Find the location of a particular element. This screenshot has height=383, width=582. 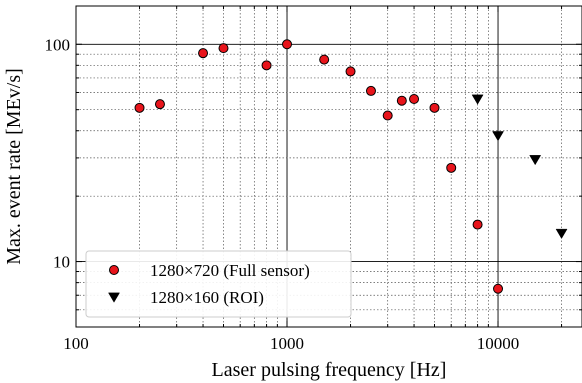

x-tick-label: 10000 is located at coordinates (498, 343).